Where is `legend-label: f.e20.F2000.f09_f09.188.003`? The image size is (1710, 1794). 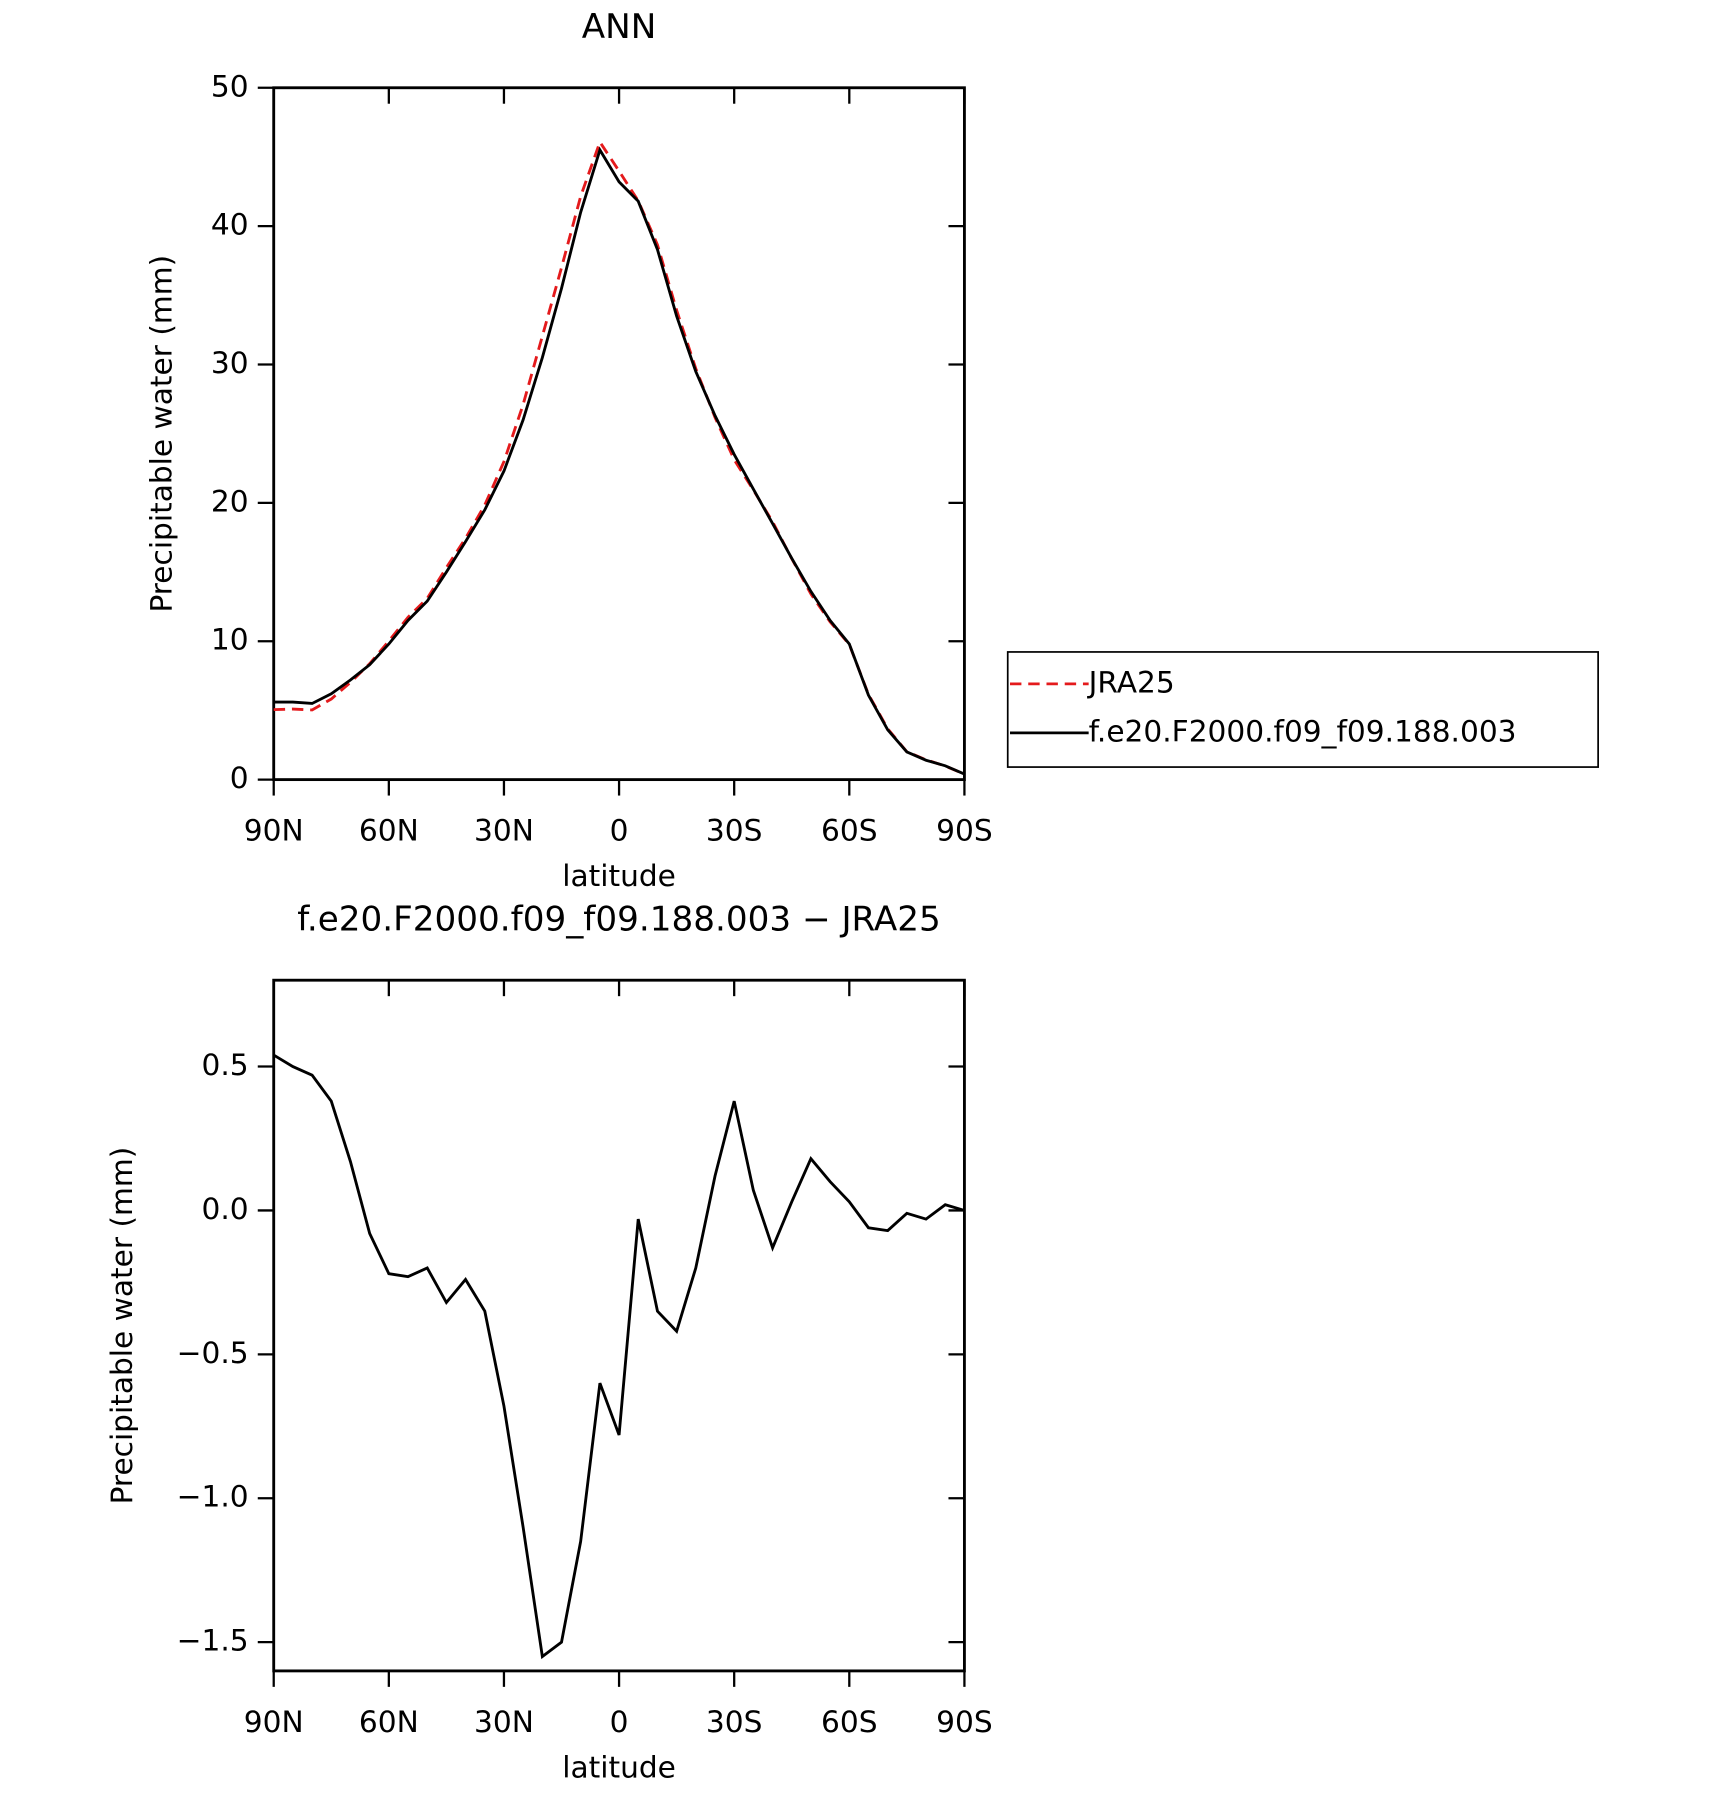 legend-label: f.e20.F2000.f09_f09.188.003 is located at coordinates (1303, 730).